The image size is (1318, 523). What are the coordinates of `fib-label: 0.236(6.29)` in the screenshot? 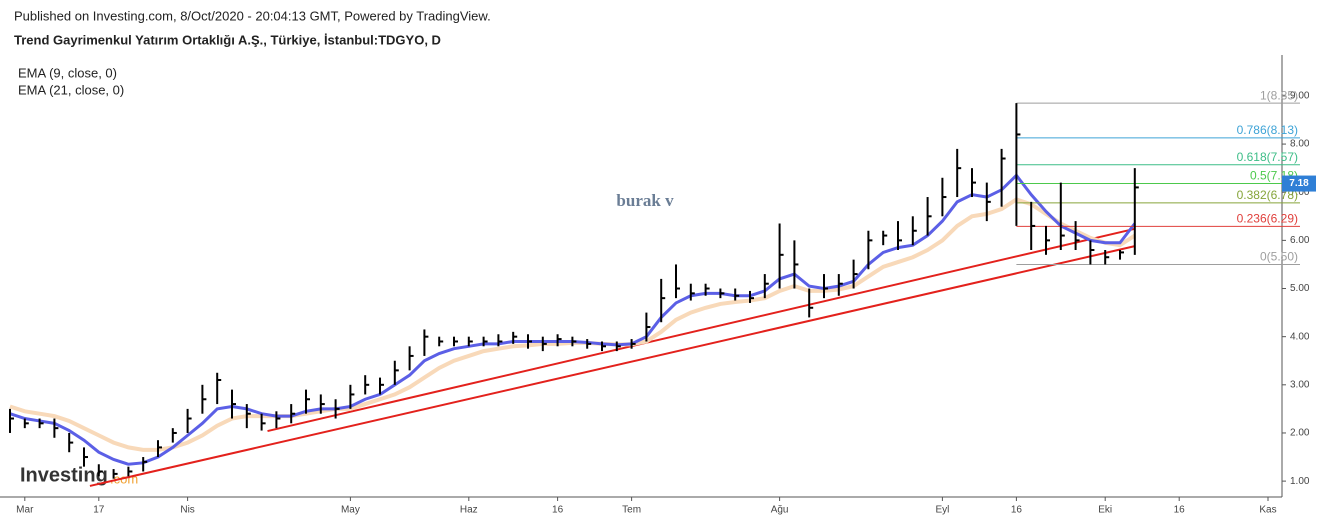 It's located at (1267, 219).